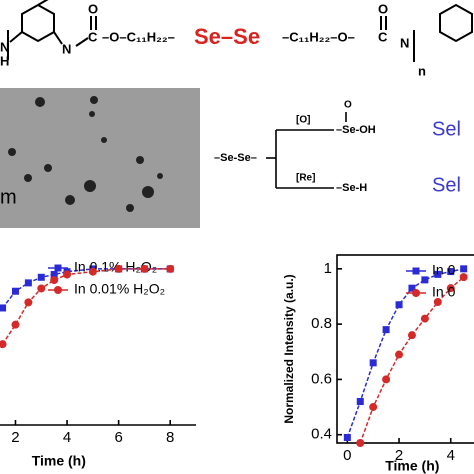 The image size is (474, 474). What do you see at coordinates (119, 289) in the screenshot?
I see `legend-label: In 0.01% H₂O₂` at bounding box center [119, 289].